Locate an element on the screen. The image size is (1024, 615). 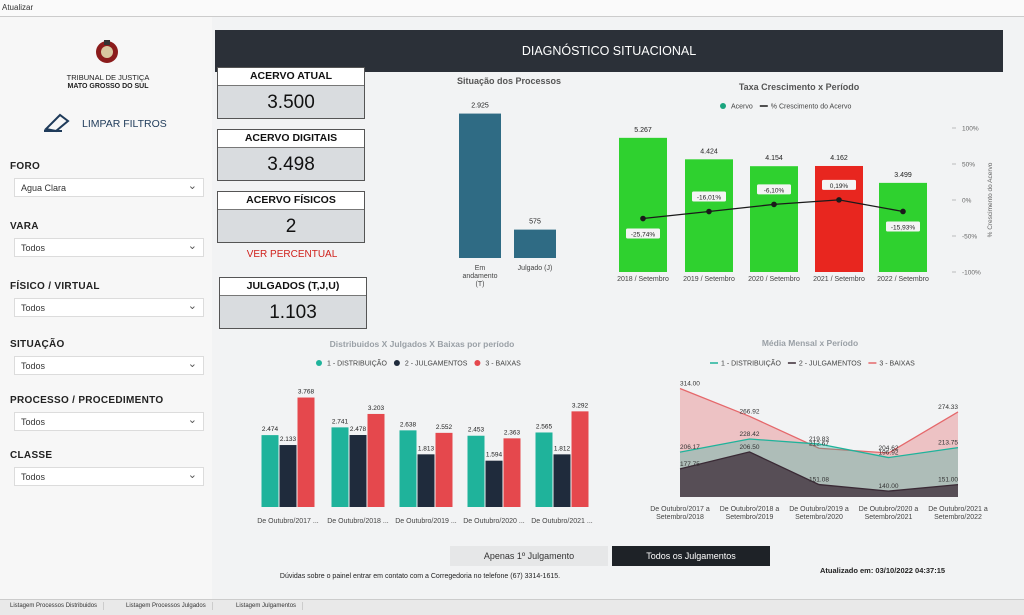
kpi-value: 3.498 is located at coordinates (291, 164).